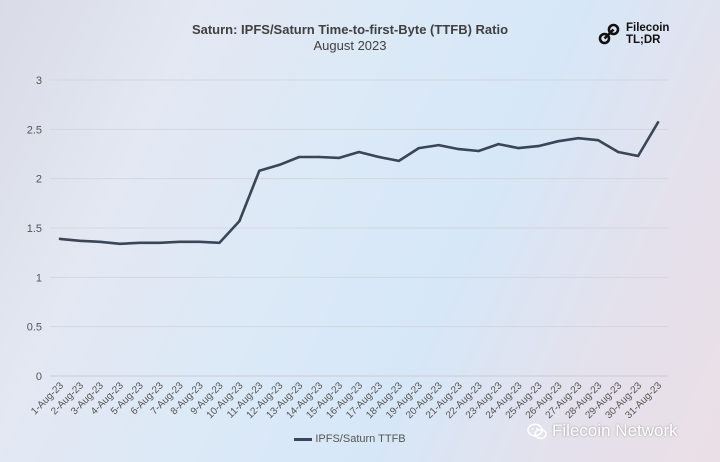 The height and width of the screenshot is (462, 720). I want to click on watermark: Filecoin Network, so click(602, 431).